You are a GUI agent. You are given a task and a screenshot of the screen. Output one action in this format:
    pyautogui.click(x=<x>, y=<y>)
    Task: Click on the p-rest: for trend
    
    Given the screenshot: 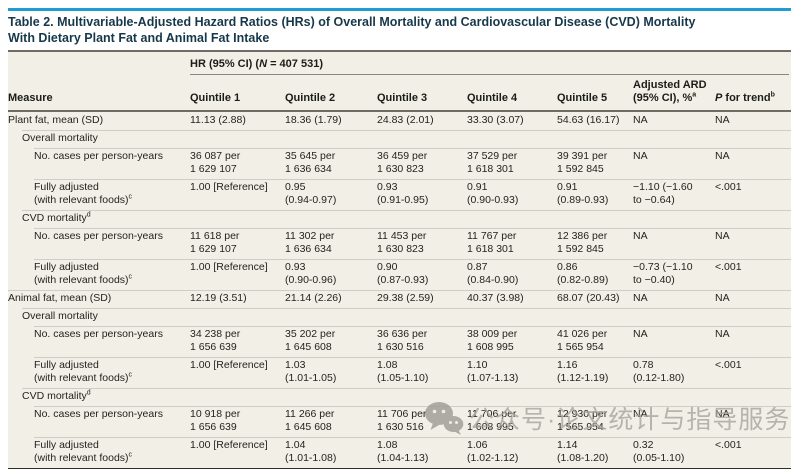 What is the action you would take?
    pyautogui.click(x=746, y=98)
    